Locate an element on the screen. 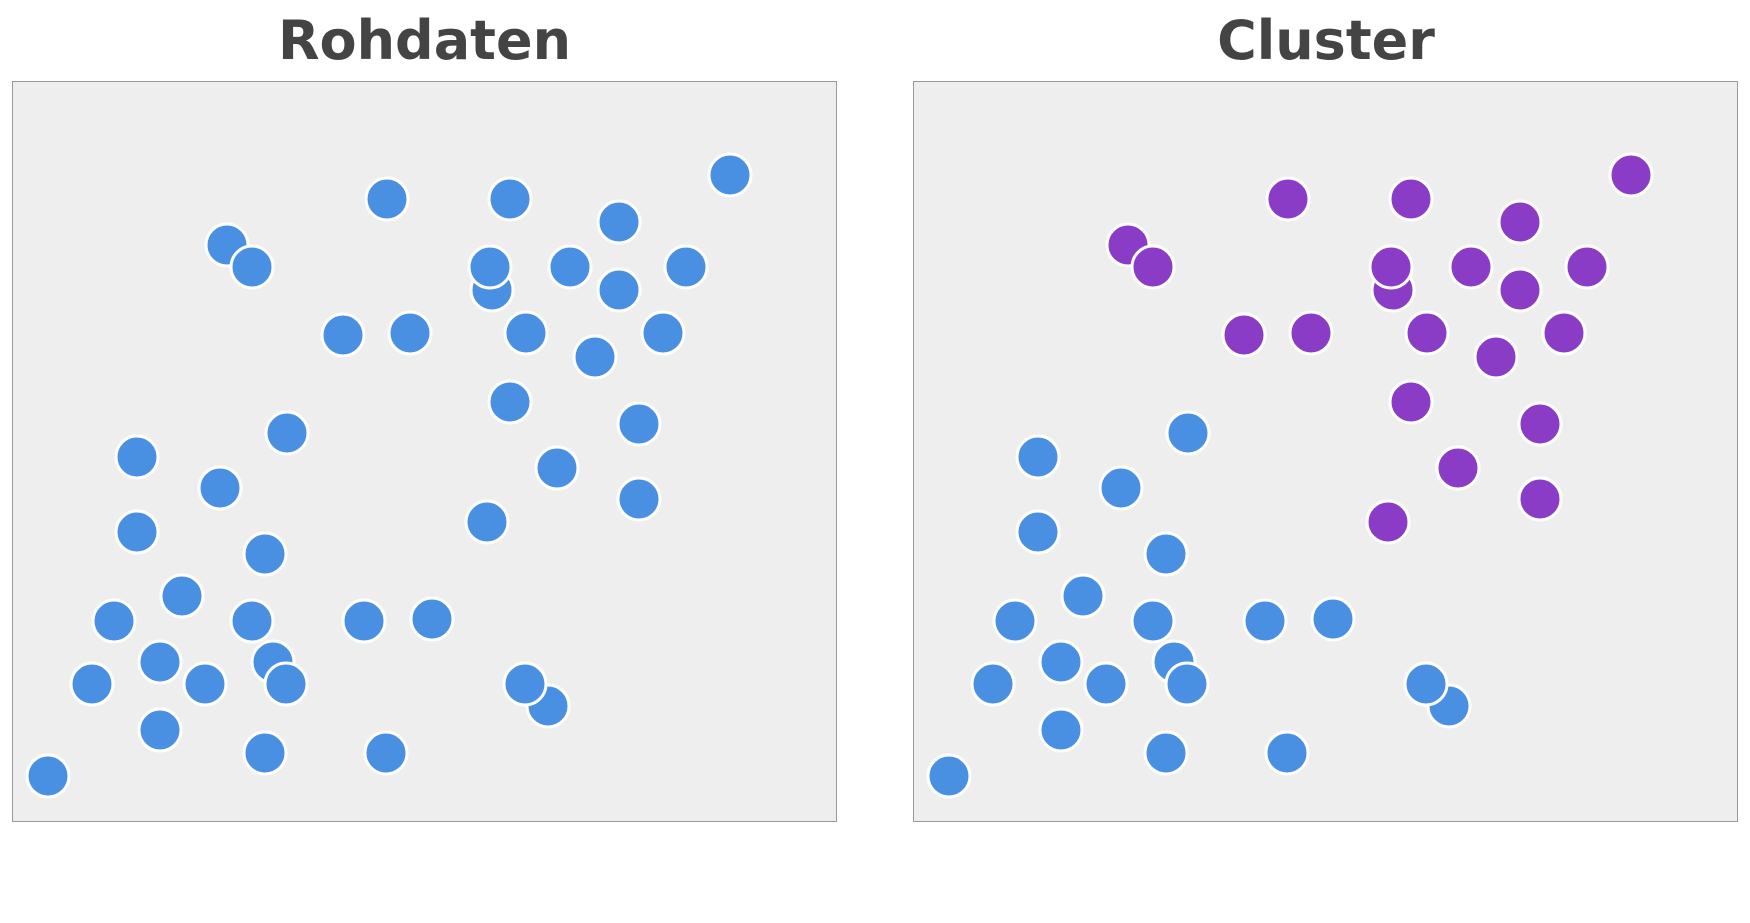 Image resolution: width=1750 pixels, height=923 pixels. chart-title-cluster: Cluster is located at coordinates (1326, 40).